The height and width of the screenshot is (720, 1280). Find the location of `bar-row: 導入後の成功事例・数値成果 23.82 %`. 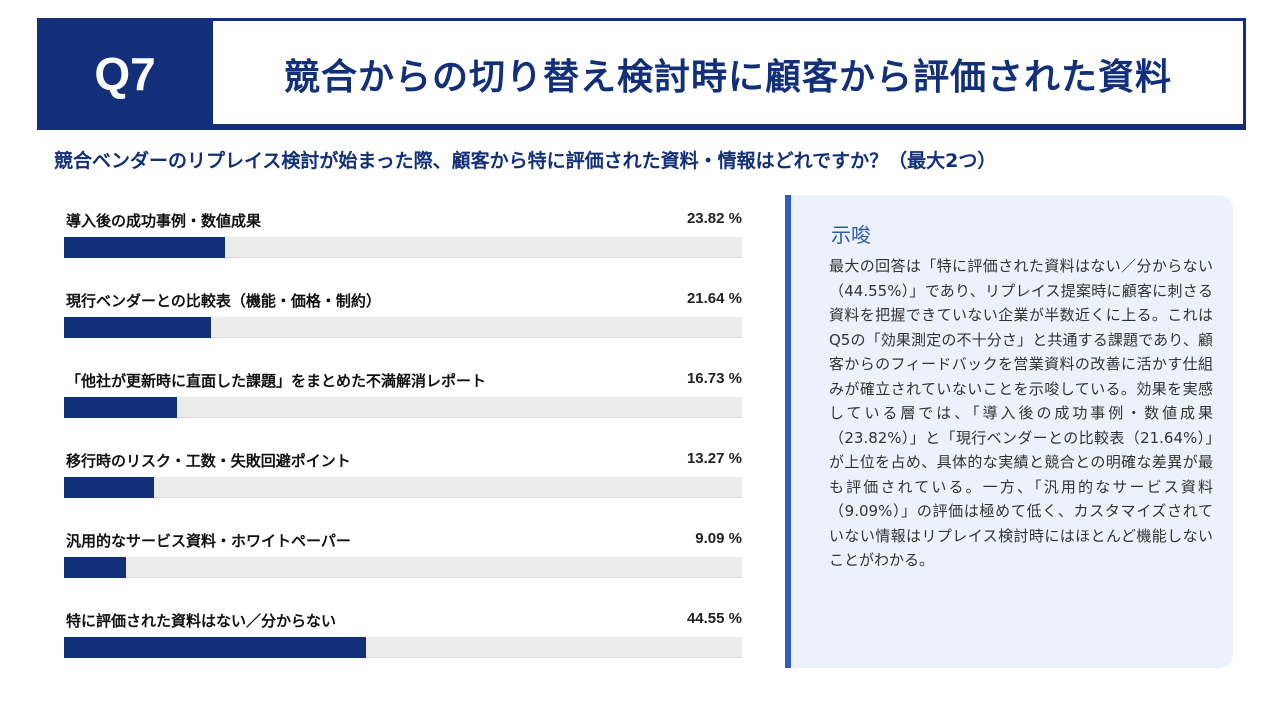

bar-row: 導入後の成功事例・数値成果 23.82 % is located at coordinates (403, 230).